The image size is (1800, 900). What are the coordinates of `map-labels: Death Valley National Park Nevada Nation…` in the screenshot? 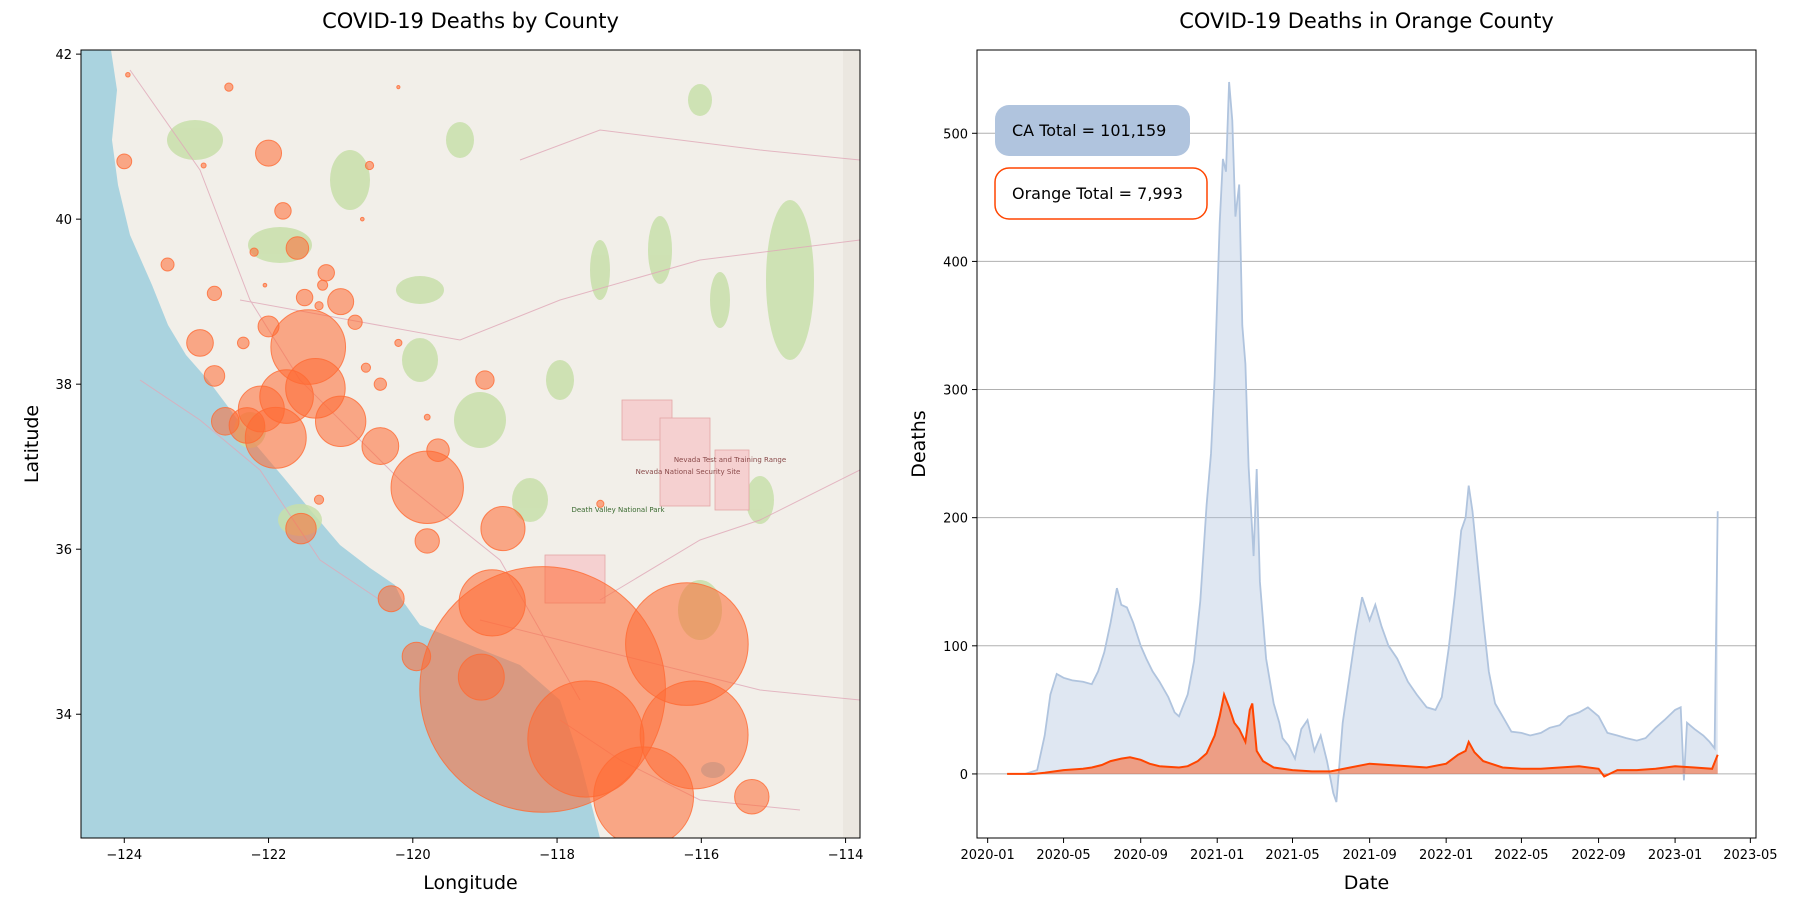 It's located at (678, 485).